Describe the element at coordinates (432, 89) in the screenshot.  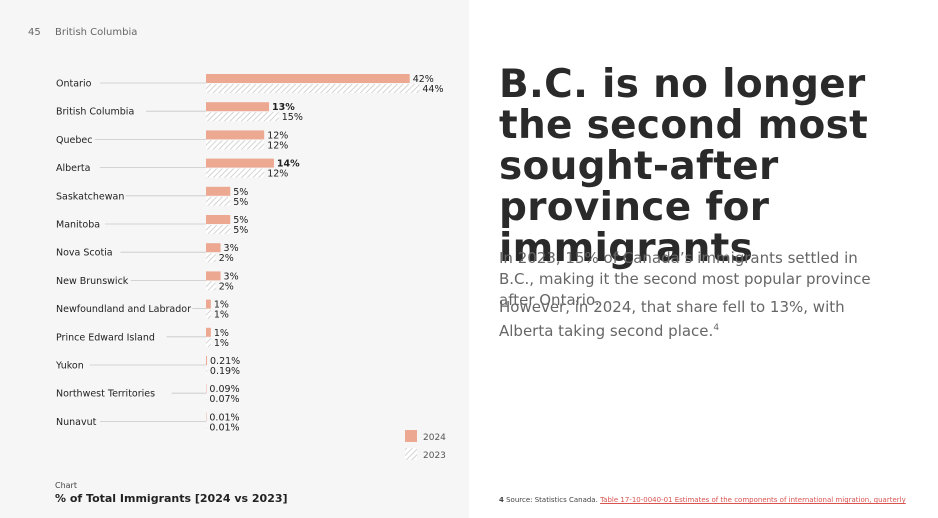
I see `data-label-2023: 44%` at that location.